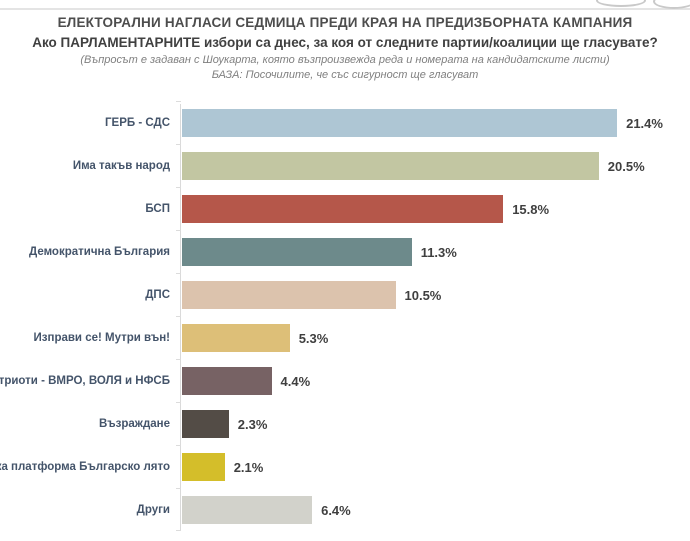  Describe the element at coordinates (345, 9) in the screenshot. I see `top-divider-line` at that location.